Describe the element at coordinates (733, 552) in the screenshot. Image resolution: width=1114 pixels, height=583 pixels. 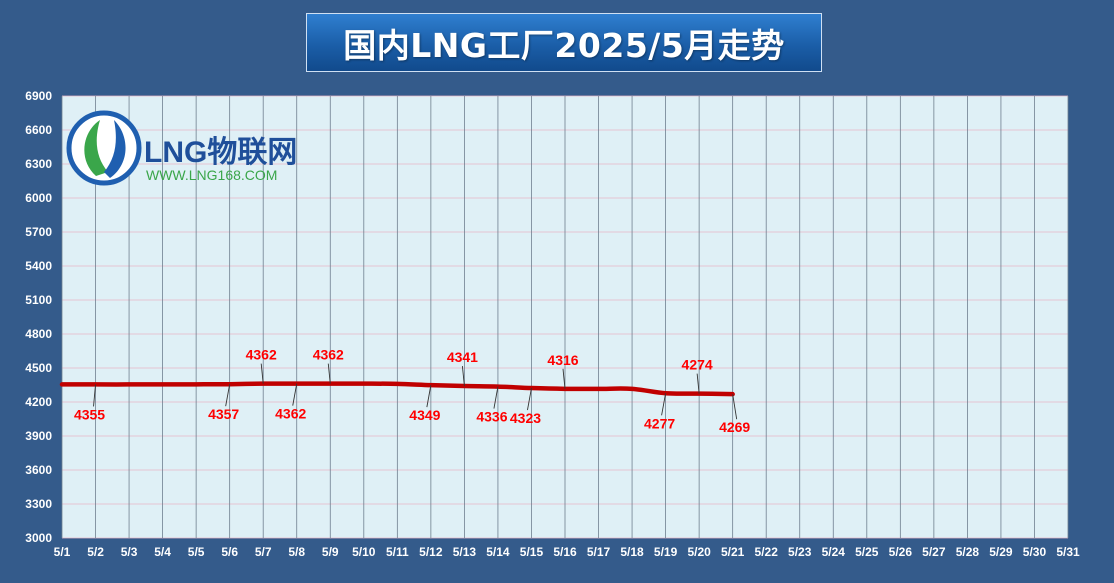
I see `x-tick-label: 5/21` at that location.